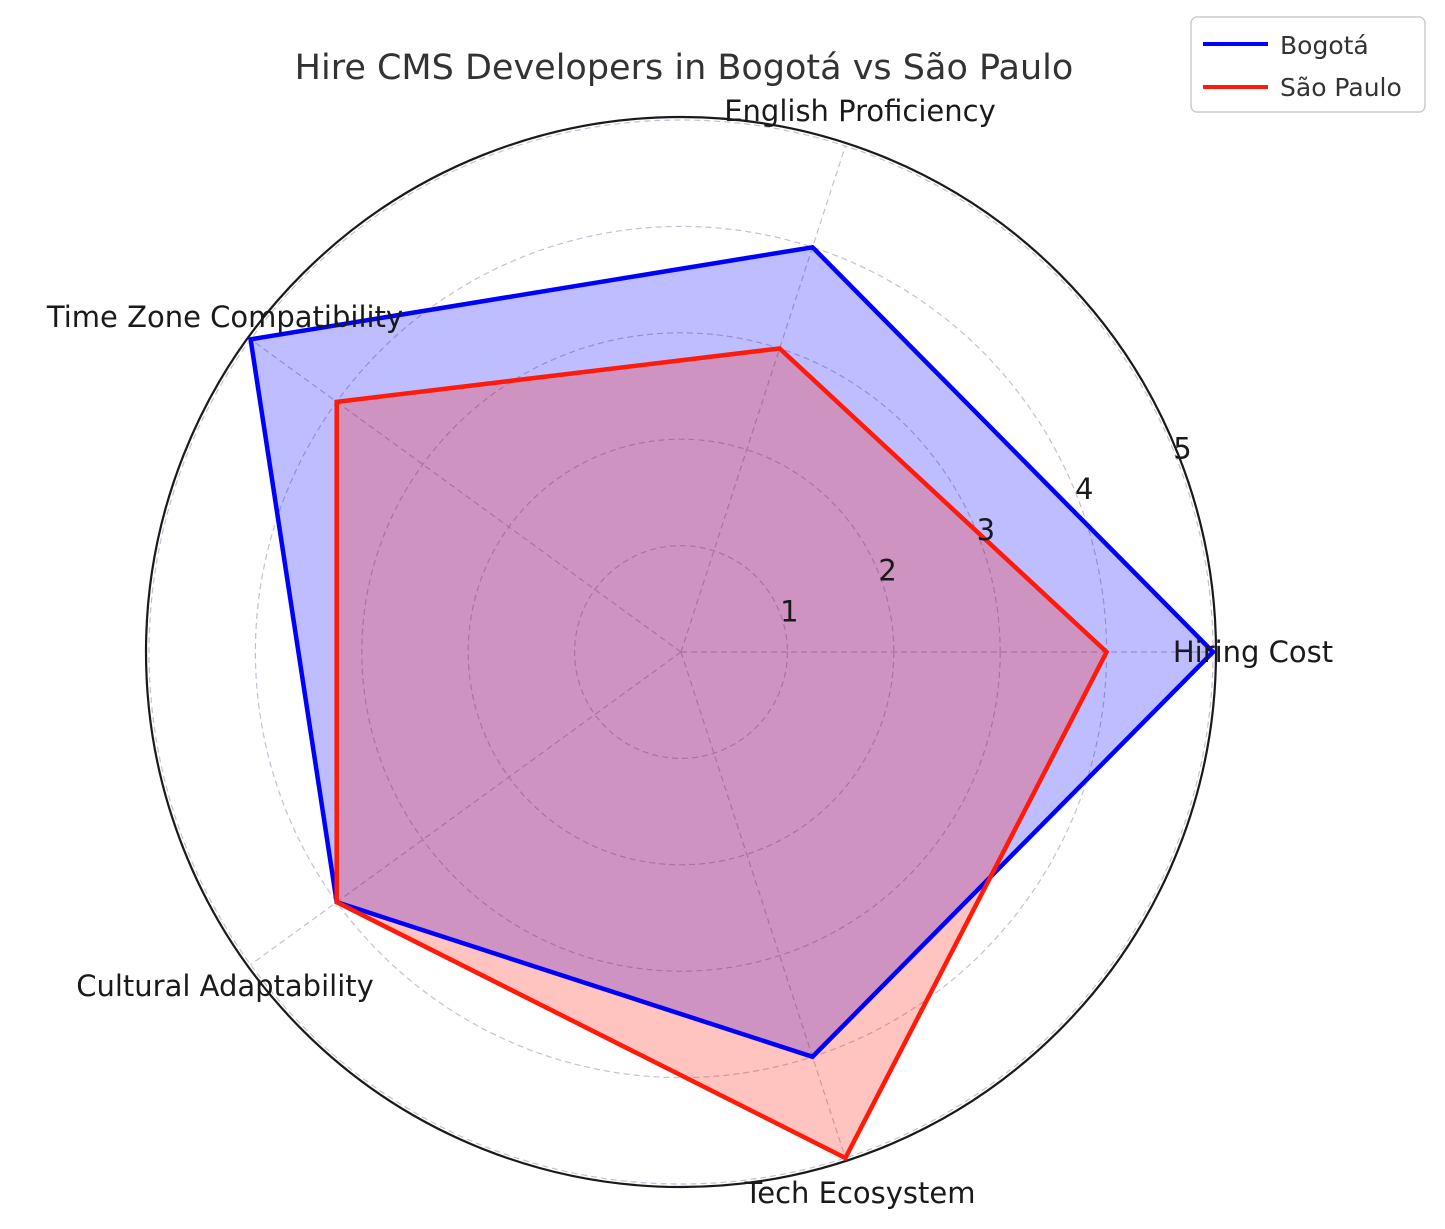  What do you see at coordinates (1084, 489) in the screenshot?
I see `radial-tick-label: 4` at bounding box center [1084, 489].